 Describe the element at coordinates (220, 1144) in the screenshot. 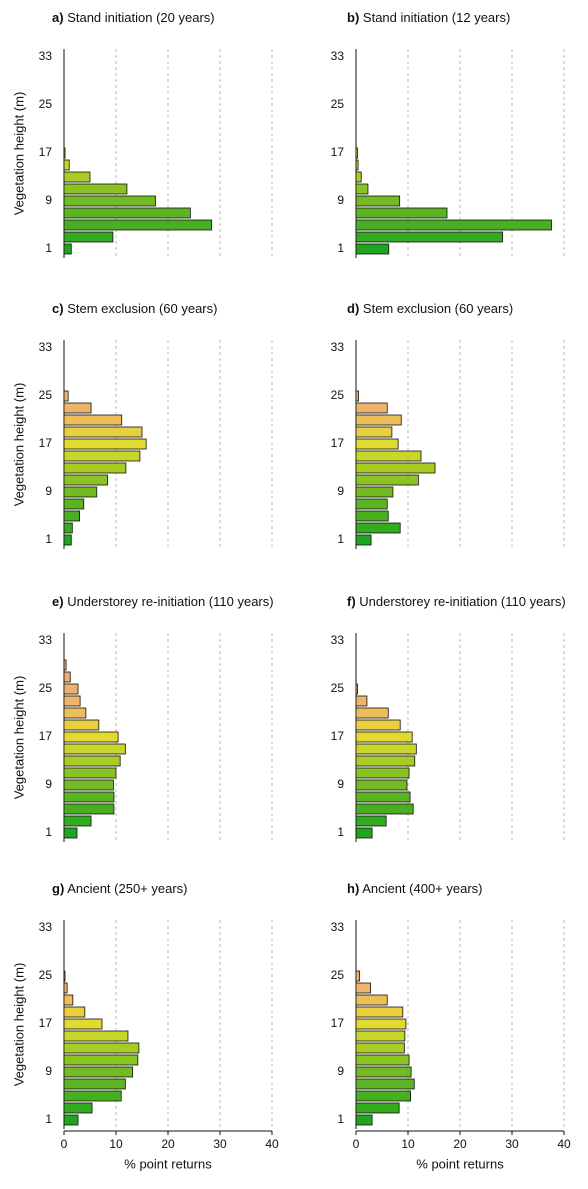

I see `x-tick-label: 30` at that location.